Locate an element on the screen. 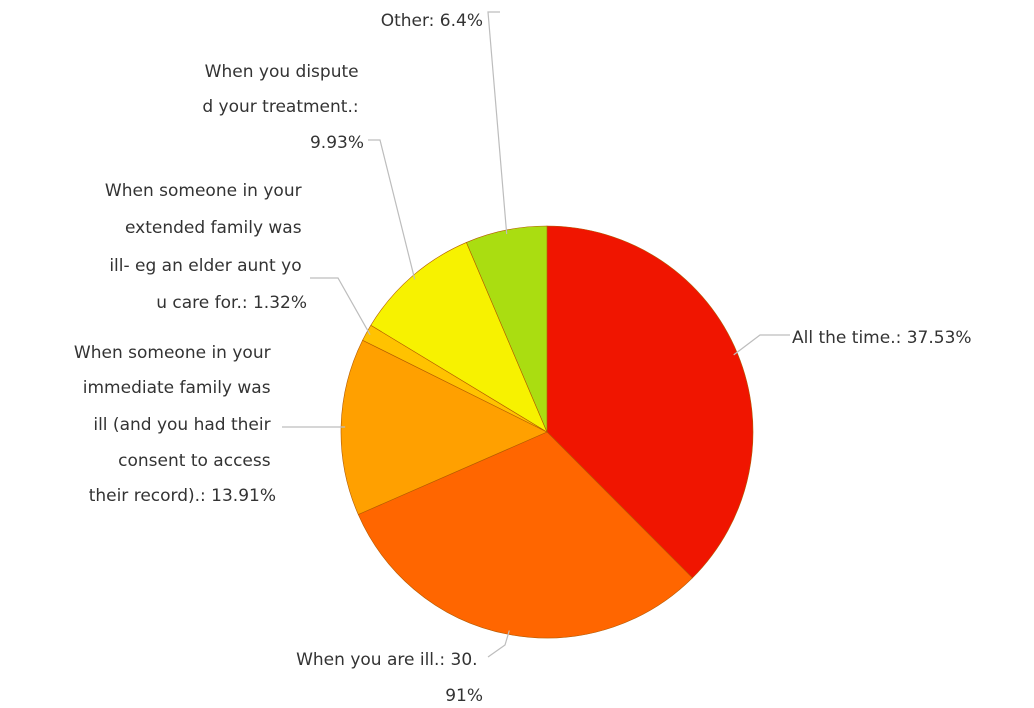 This screenshot has height=708, width=1034. leader-extended-family is located at coordinates (340, 306).